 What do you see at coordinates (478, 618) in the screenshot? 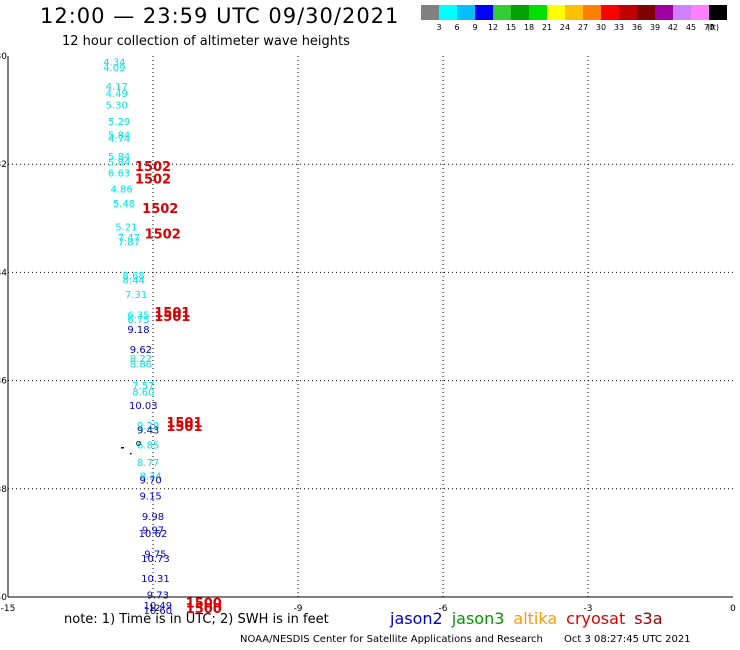
I see `satellite-legend-item: jason3` at bounding box center [478, 618].